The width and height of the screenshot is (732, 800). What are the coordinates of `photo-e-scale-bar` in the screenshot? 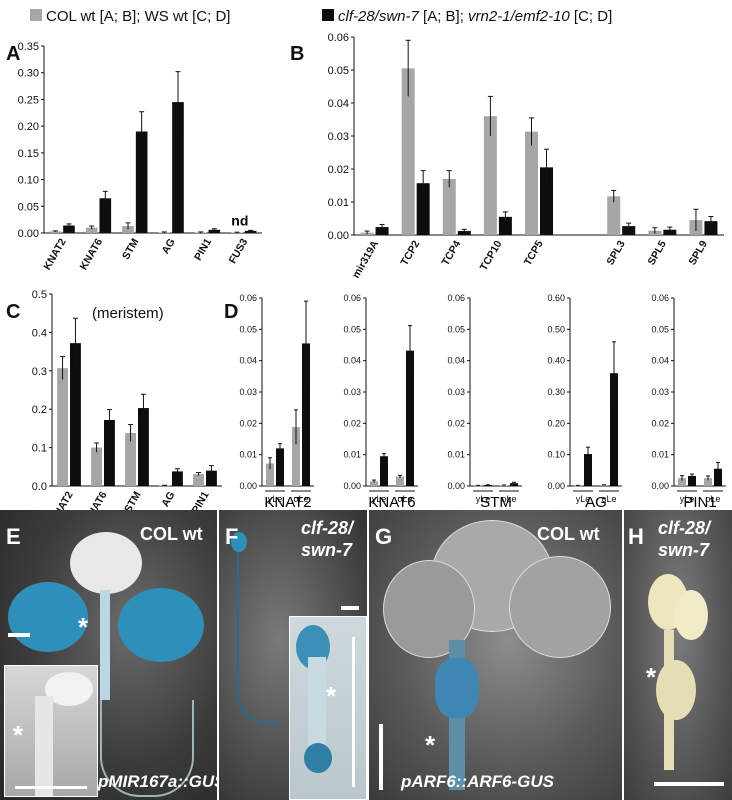 It's located at (19, 635).